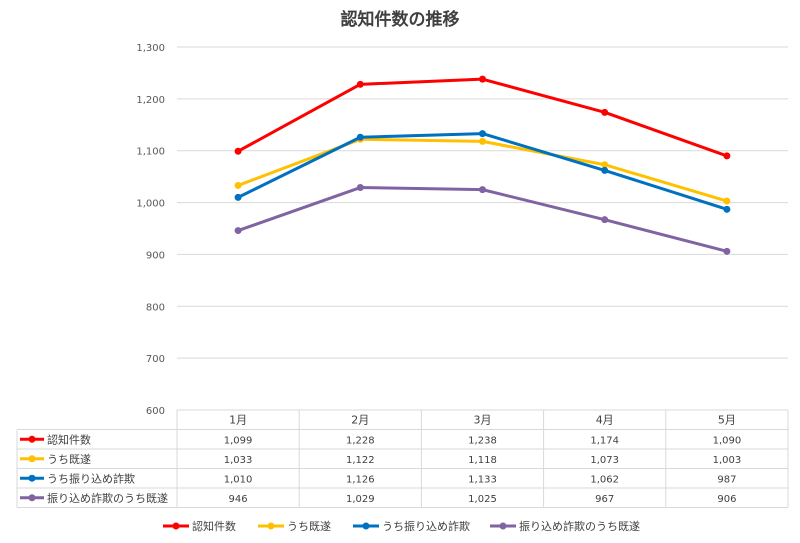 The width and height of the screenshot is (800, 543). I want to click on table-cell: 1,238, so click(482, 440).